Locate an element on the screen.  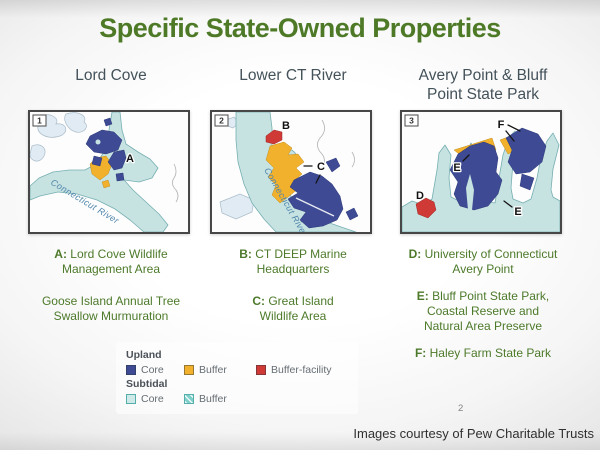
note-f: F: Haley Farm State Park is located at coordinates (483, 353).